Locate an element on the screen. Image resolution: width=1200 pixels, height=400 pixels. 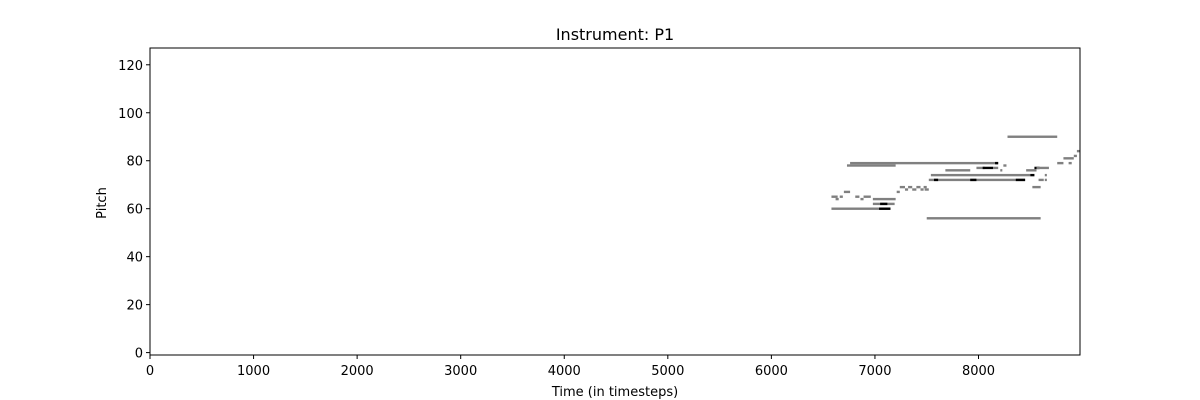
x-tick-label: 7000 is located at coordinates (874, 371).